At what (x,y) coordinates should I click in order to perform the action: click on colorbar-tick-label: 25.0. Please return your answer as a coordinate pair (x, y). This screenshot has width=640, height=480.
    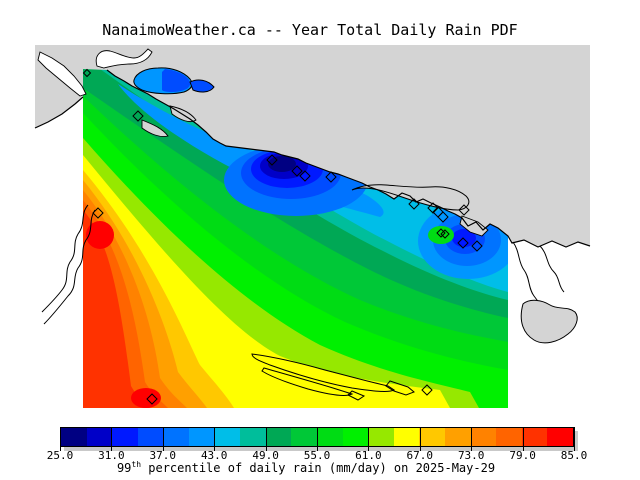
    Looking at the image, I should click on (60, 455).